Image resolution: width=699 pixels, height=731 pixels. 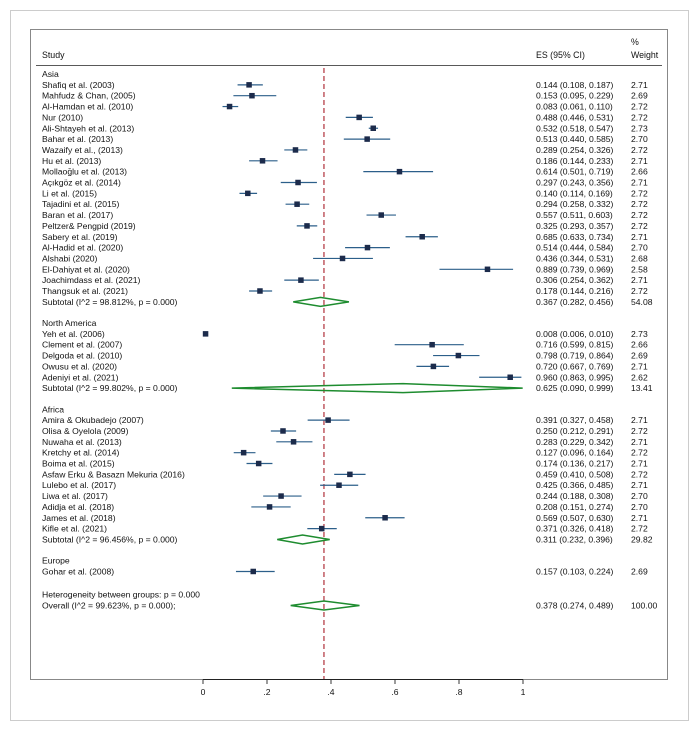 What do you see at coordinates (574, 539) in the screenshot?
I see `subtotal-es-text: 0.311 (0.232, 0.396)` at bounding box center [574, 539].